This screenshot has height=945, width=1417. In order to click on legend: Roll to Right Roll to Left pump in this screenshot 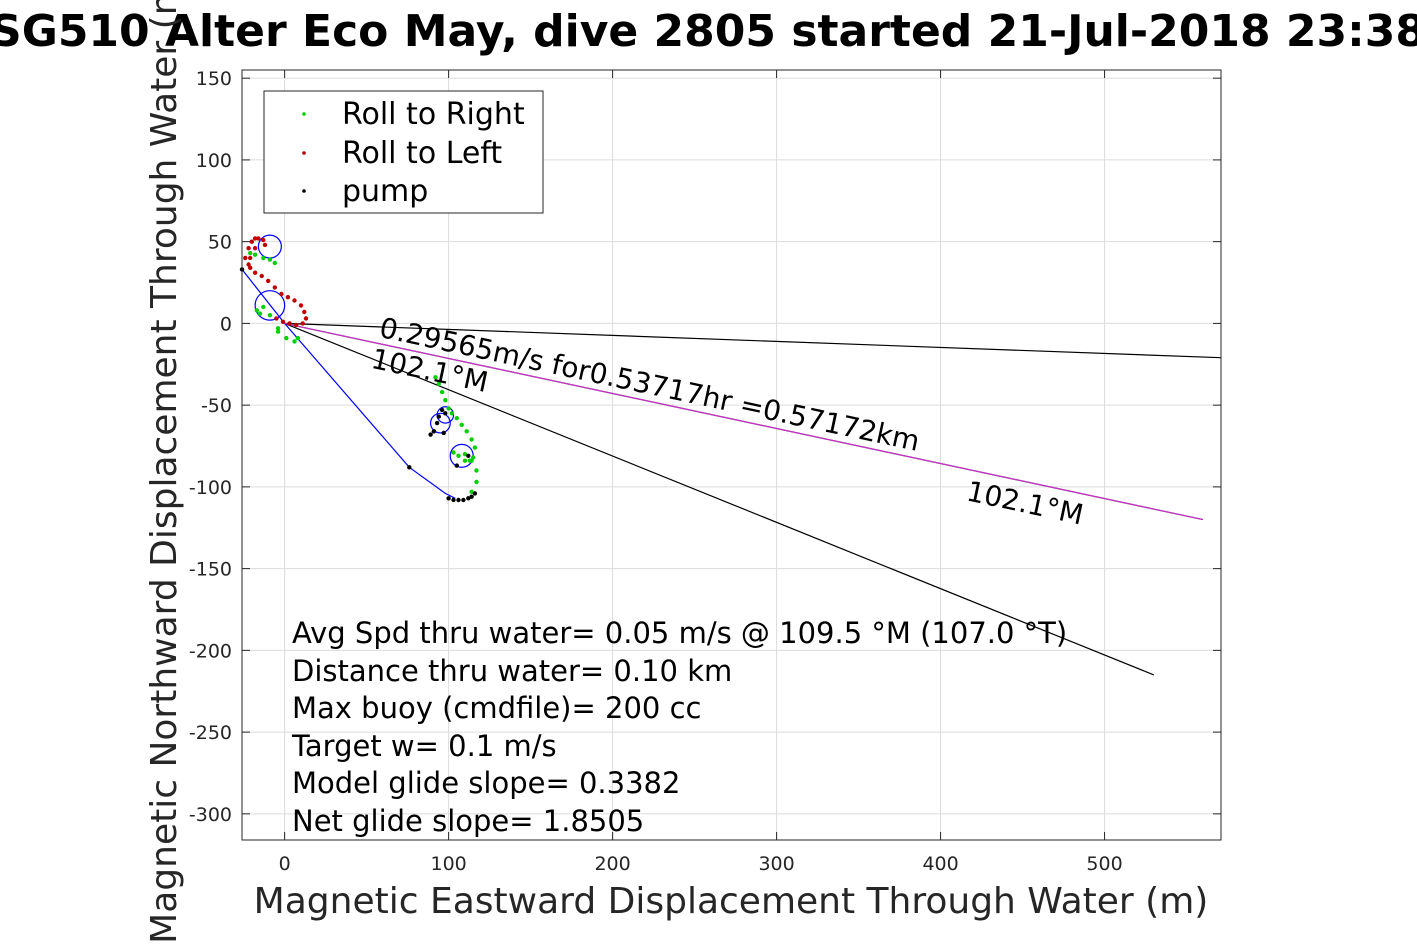, I will do `click(403, 152)`.